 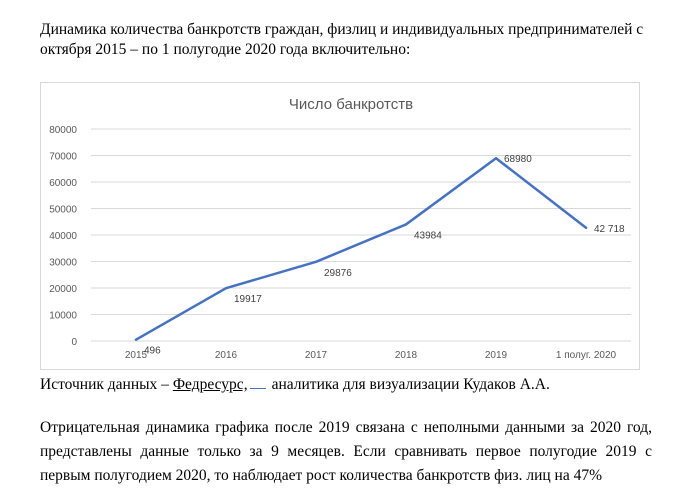 I want to click on data-label: 43984, so click(x=428, y=235).